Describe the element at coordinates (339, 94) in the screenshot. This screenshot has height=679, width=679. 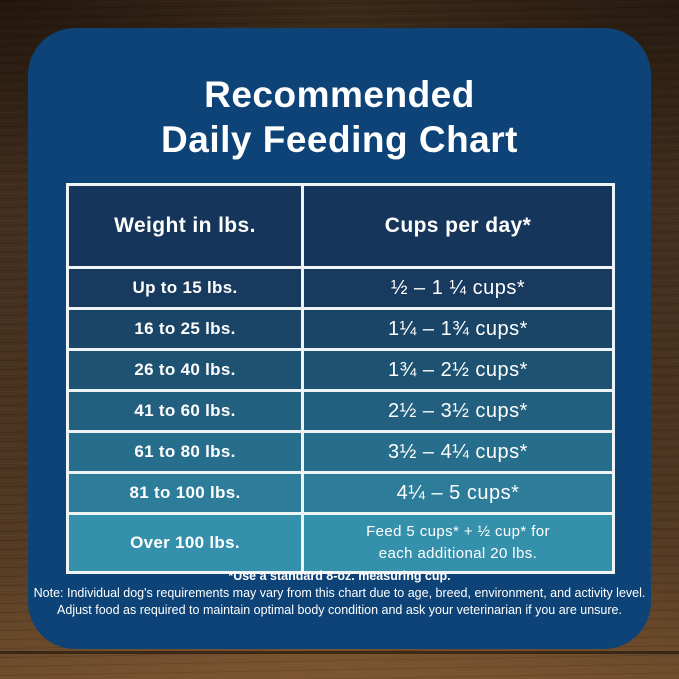
I see `page-title-line1: Recommended` at that location.